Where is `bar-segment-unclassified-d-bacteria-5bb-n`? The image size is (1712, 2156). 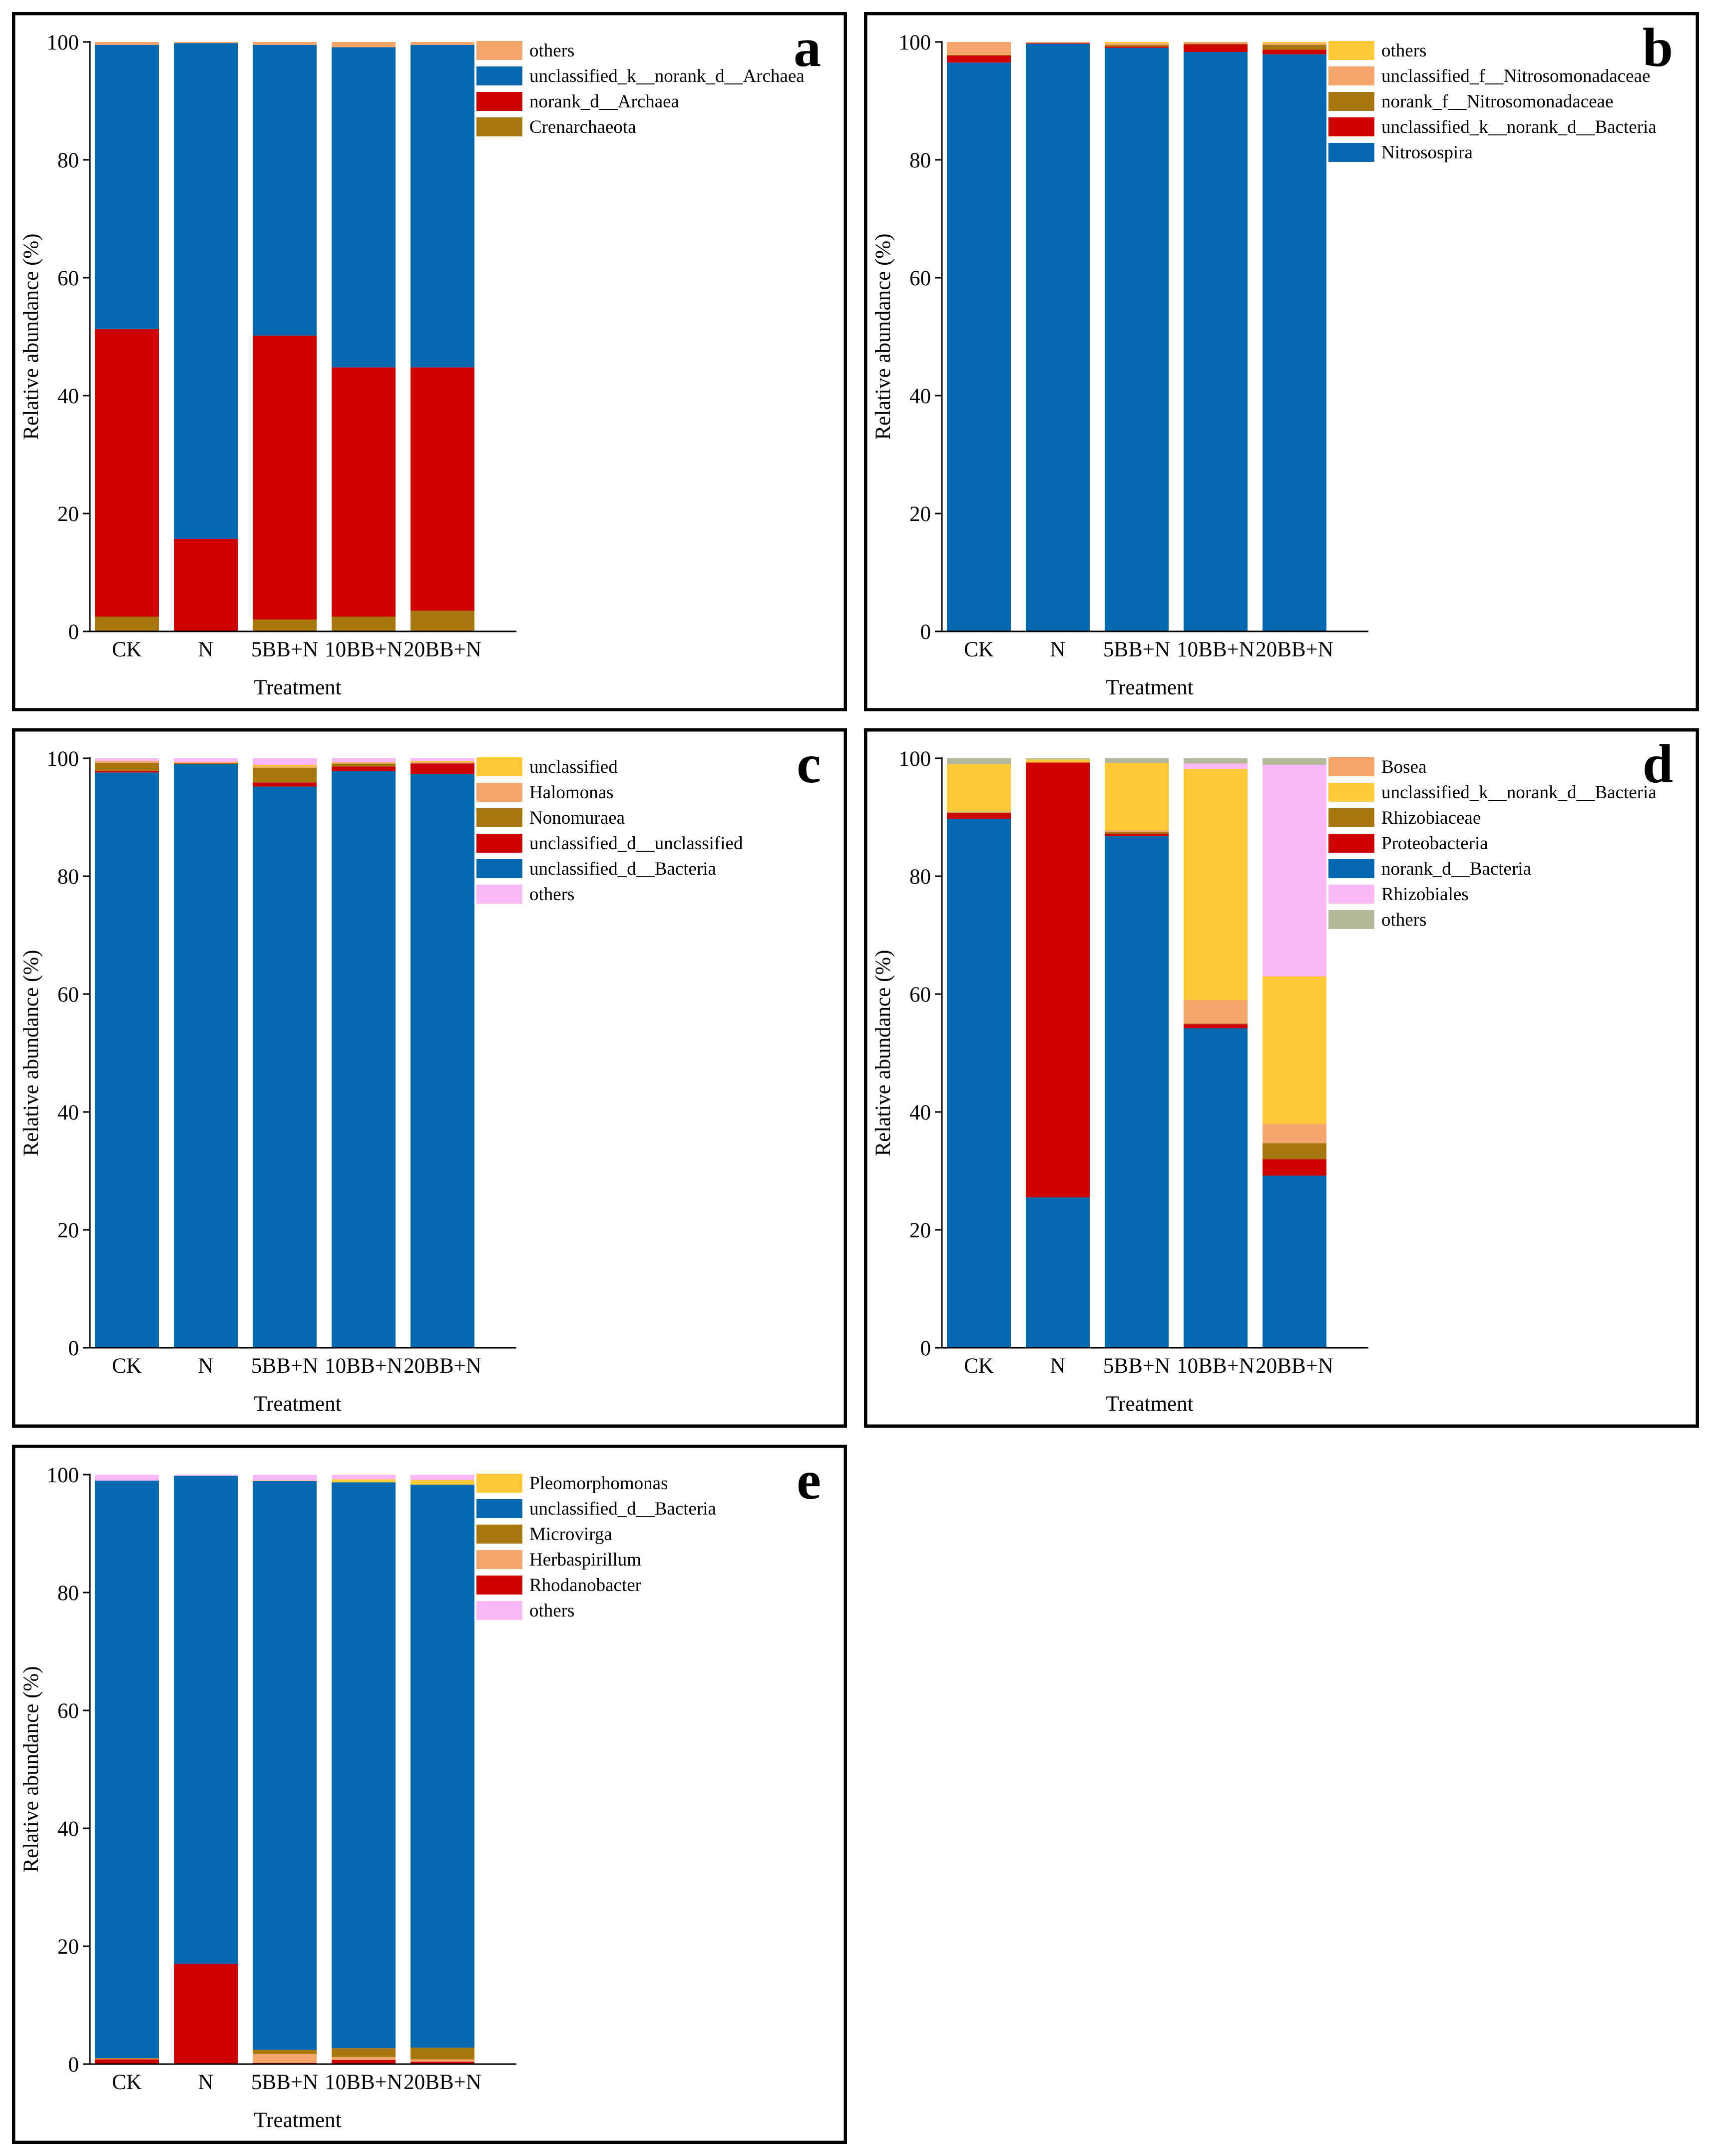 bar-segment-unclassified-d-bacteria-5bb-n is located at coordinates (285, 1765).